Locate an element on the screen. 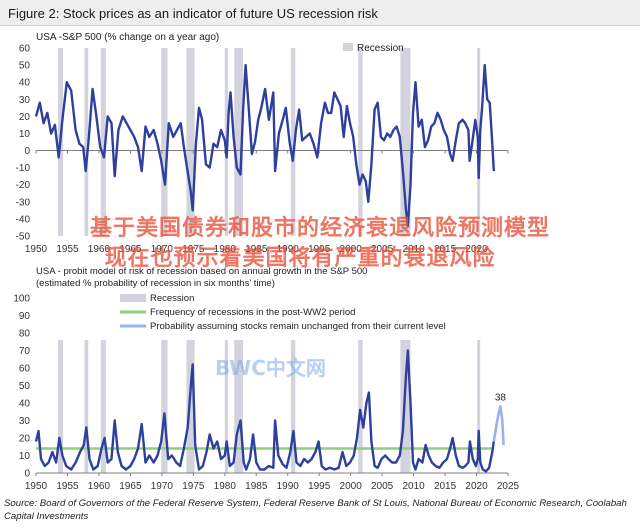 Image resolution: width=640 pixels, height=530 pixels. y-tick-label: -30 is located at coordinates (23, 202).